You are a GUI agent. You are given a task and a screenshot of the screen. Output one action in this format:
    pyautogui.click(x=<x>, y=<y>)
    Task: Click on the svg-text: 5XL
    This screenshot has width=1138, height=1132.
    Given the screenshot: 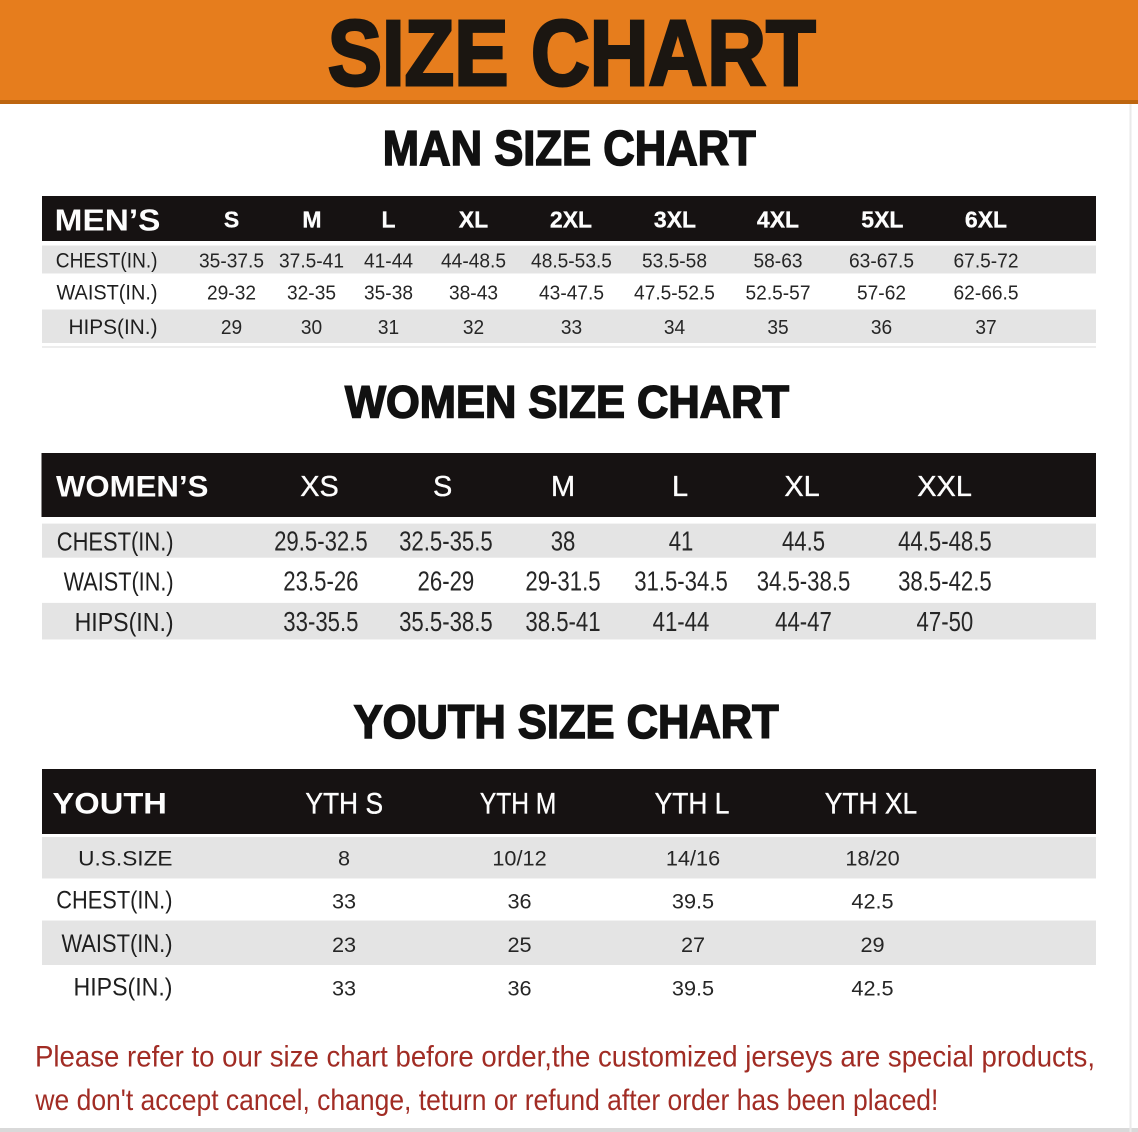 What is the action you would take?
    pyautogui.click(x=882, y=220)
    